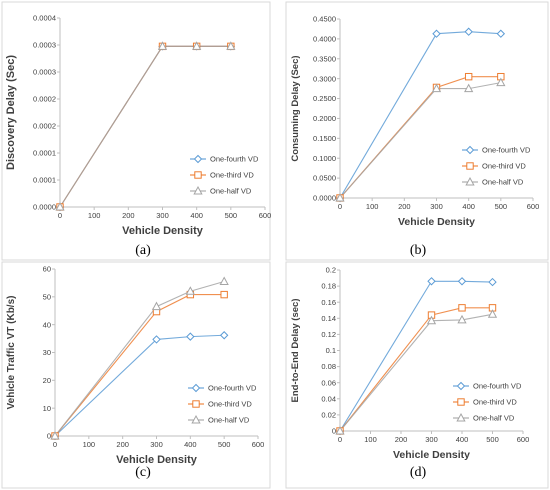  I want to click on legend-label: One-third VD, so click(504, 166).